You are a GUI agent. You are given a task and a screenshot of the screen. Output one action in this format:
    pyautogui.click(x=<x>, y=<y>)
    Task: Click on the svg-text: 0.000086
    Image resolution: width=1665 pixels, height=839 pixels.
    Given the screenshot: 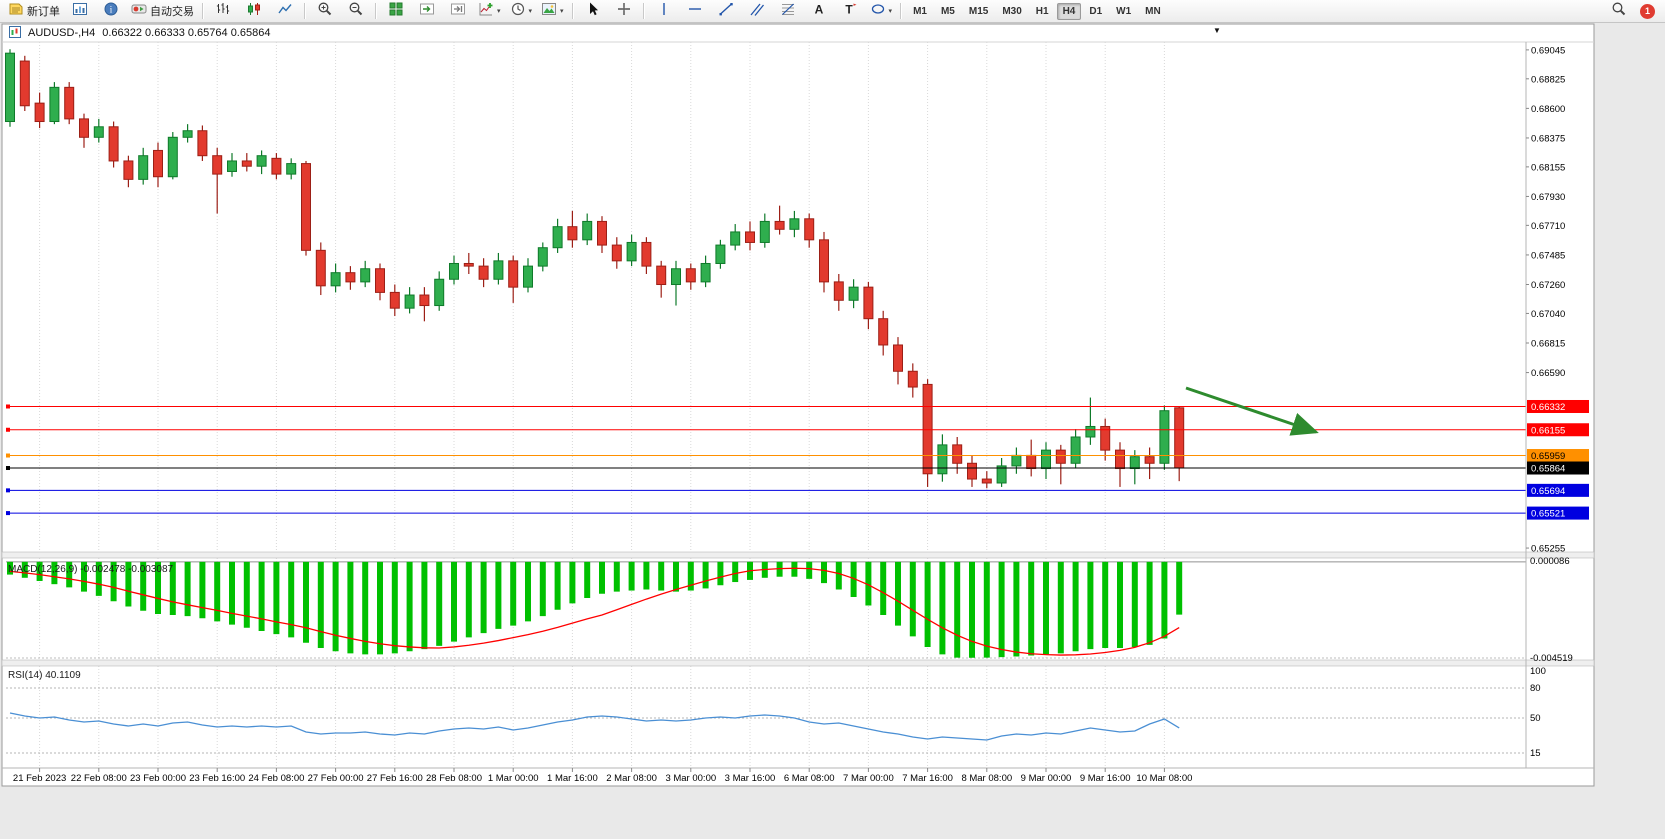 What is the action you would take?
    pyautogui.click(x=1550, y=561)
    